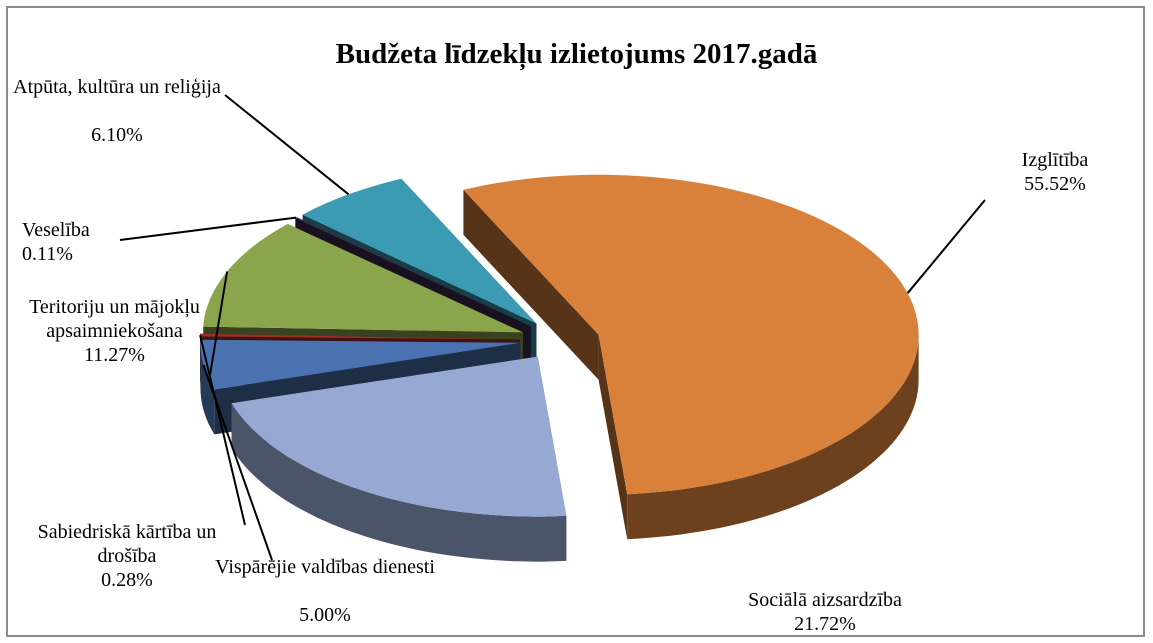 The width and height of the screenshot is (1153, 643). Describe the element at coordinates (825, 600) in the screenshot. I see `category-label: Sociālā aizsardzība` at that location.